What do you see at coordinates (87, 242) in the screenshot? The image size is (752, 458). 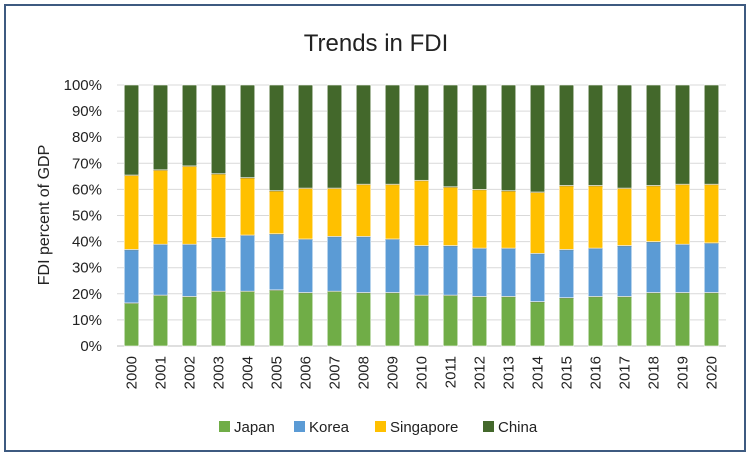 I see `y-tick-label: 40%` at bounding box center [87, 242].